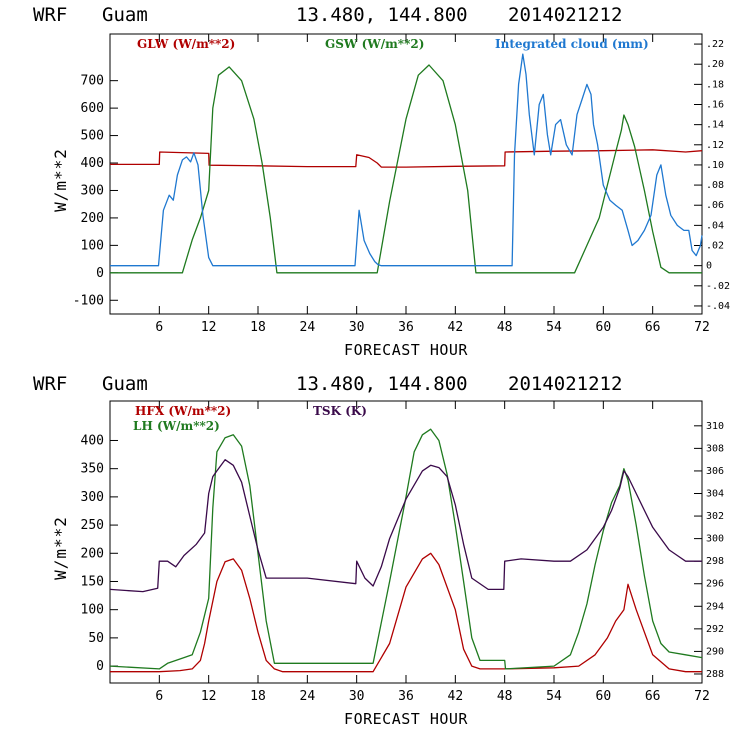 This screenshot has height=740, width=740. Describe the element at coordinates (709, 266) in the screenshot. I see `y2-tick-label: 0` at that location.